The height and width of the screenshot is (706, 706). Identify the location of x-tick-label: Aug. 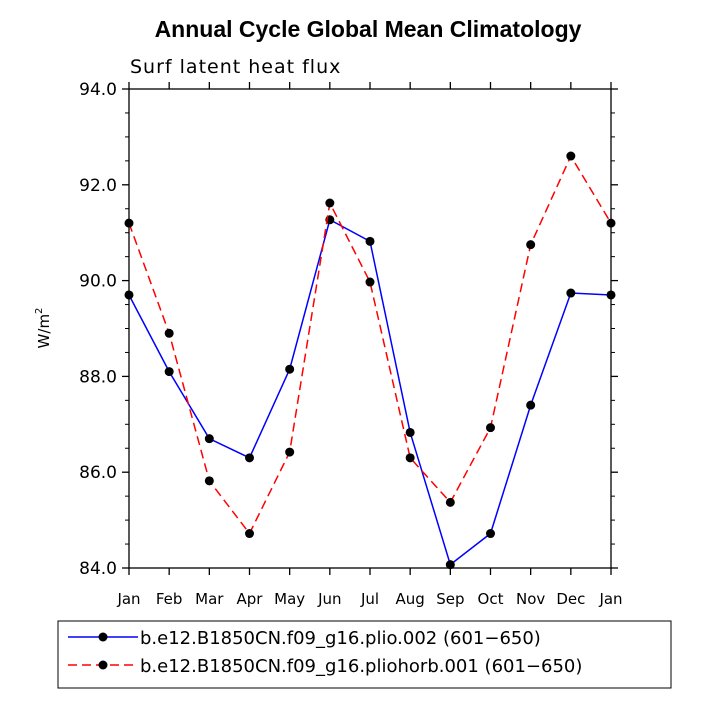
(410, 599).